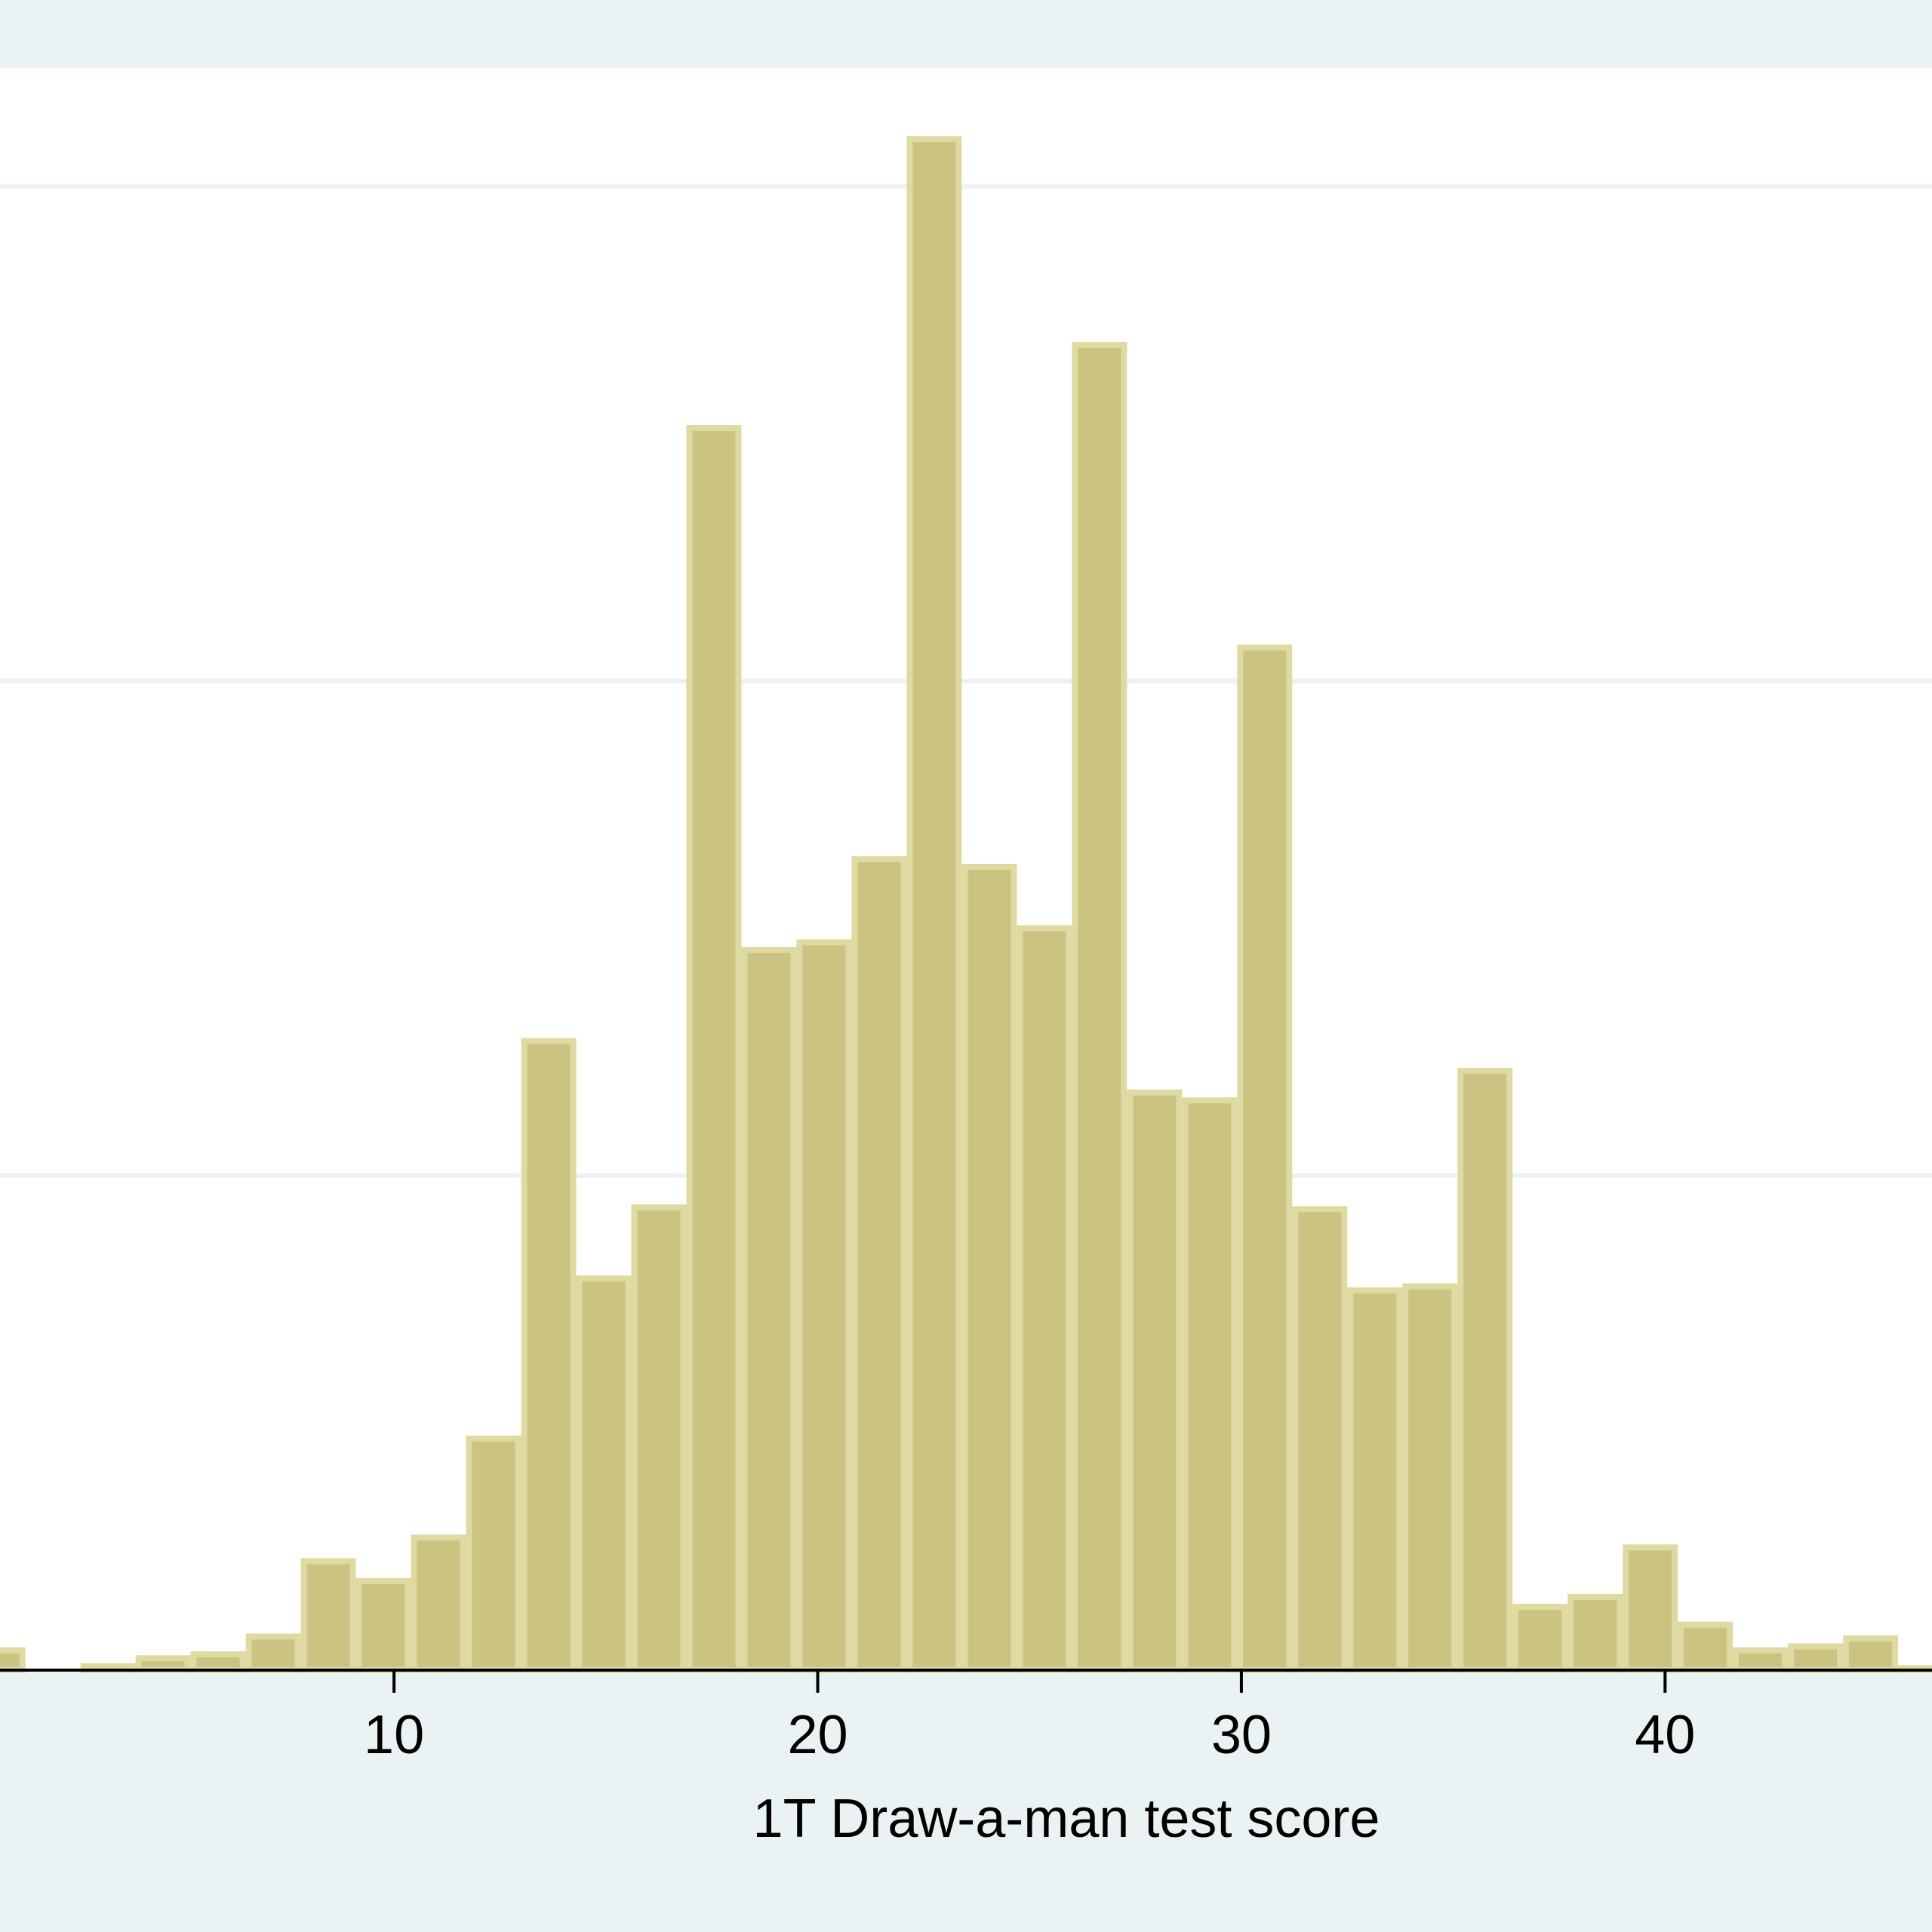 This screenshot has width=1932, height=1932. What do you see at coordinates (1665, 1735) in the screenshot?
I see `x-tick-label-3: 40` at bounding box center [1665, 1735].